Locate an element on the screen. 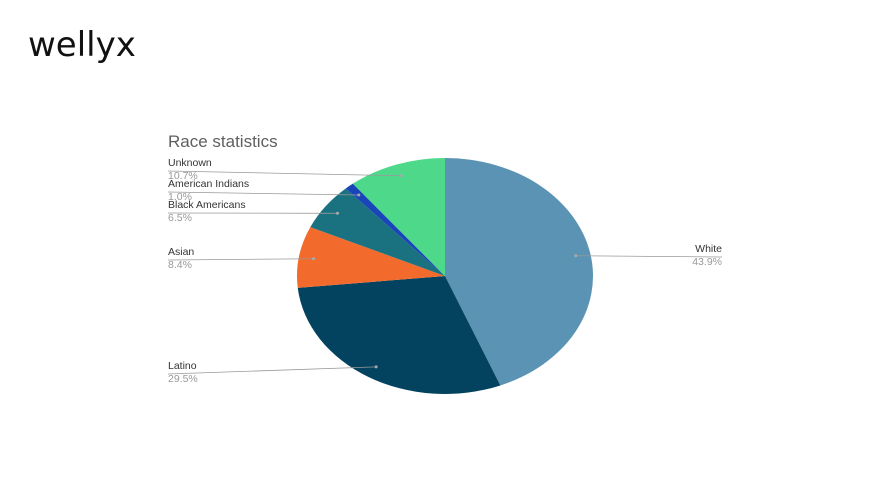 The image size is (891, 501). value-label: 1.0% is located at coordinates (180, 197).